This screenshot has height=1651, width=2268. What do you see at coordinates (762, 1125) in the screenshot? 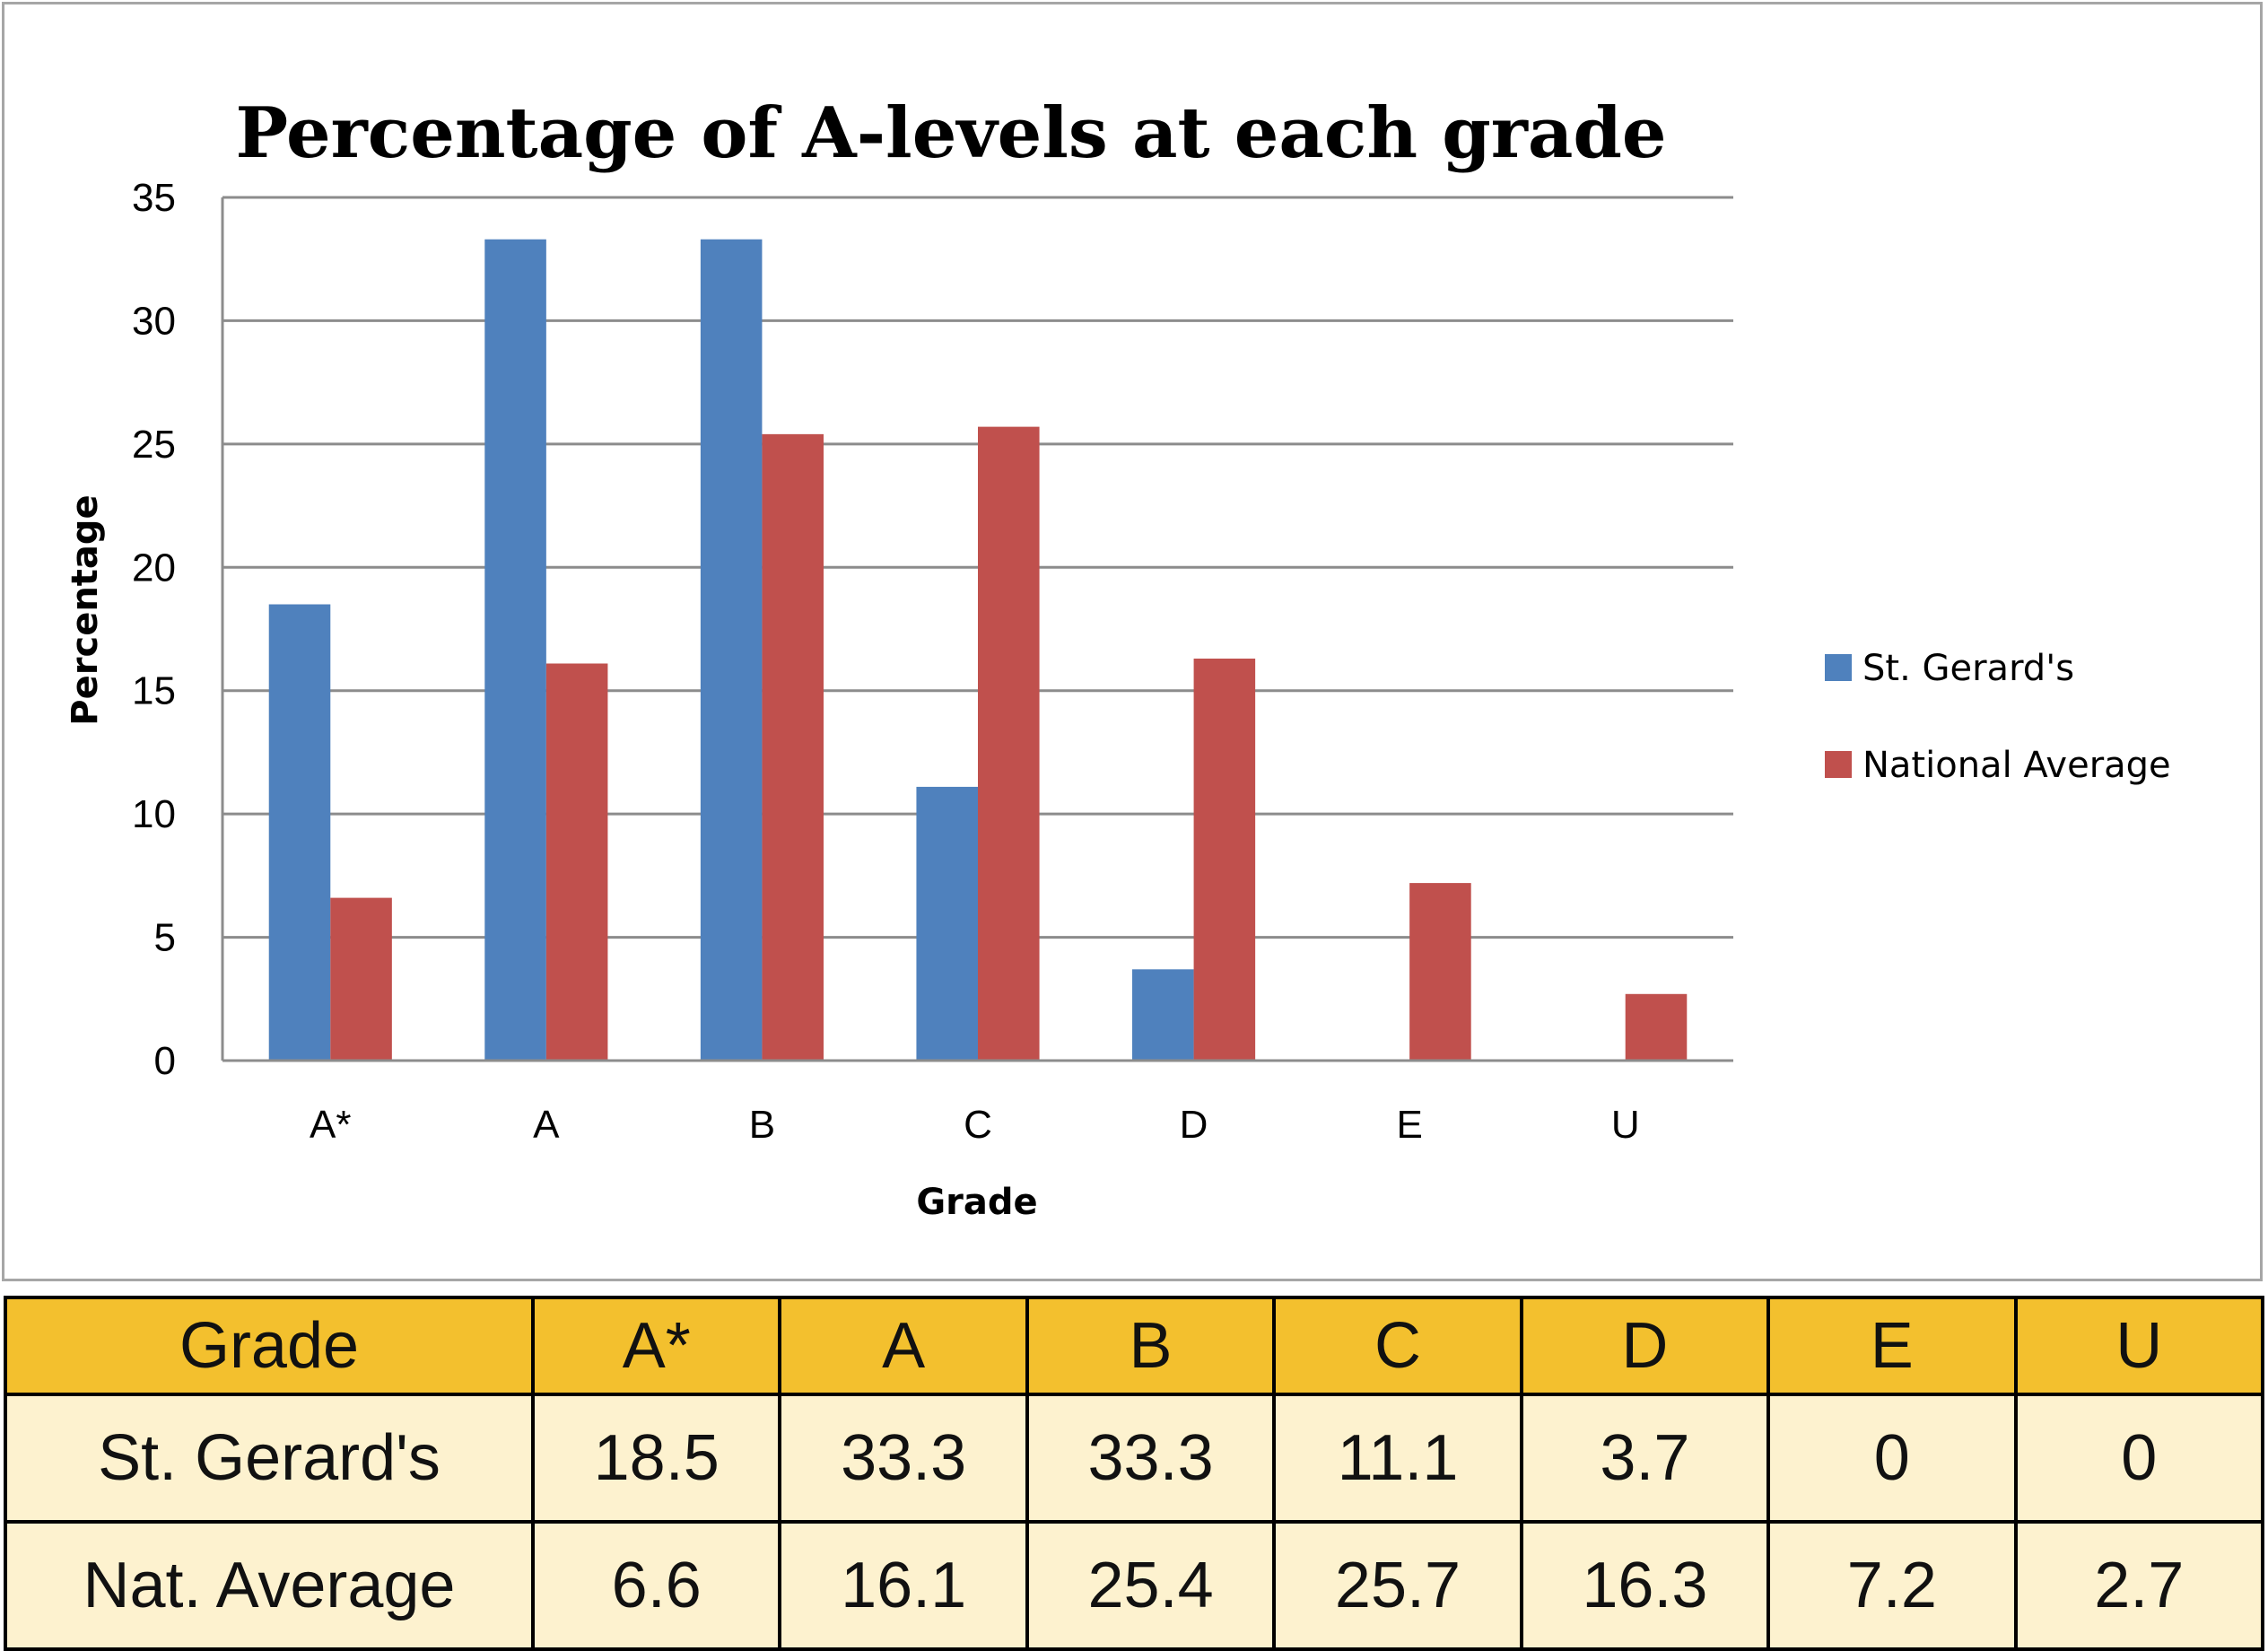
I see `x-tick-label: B` at bounding box center [762, 1125].